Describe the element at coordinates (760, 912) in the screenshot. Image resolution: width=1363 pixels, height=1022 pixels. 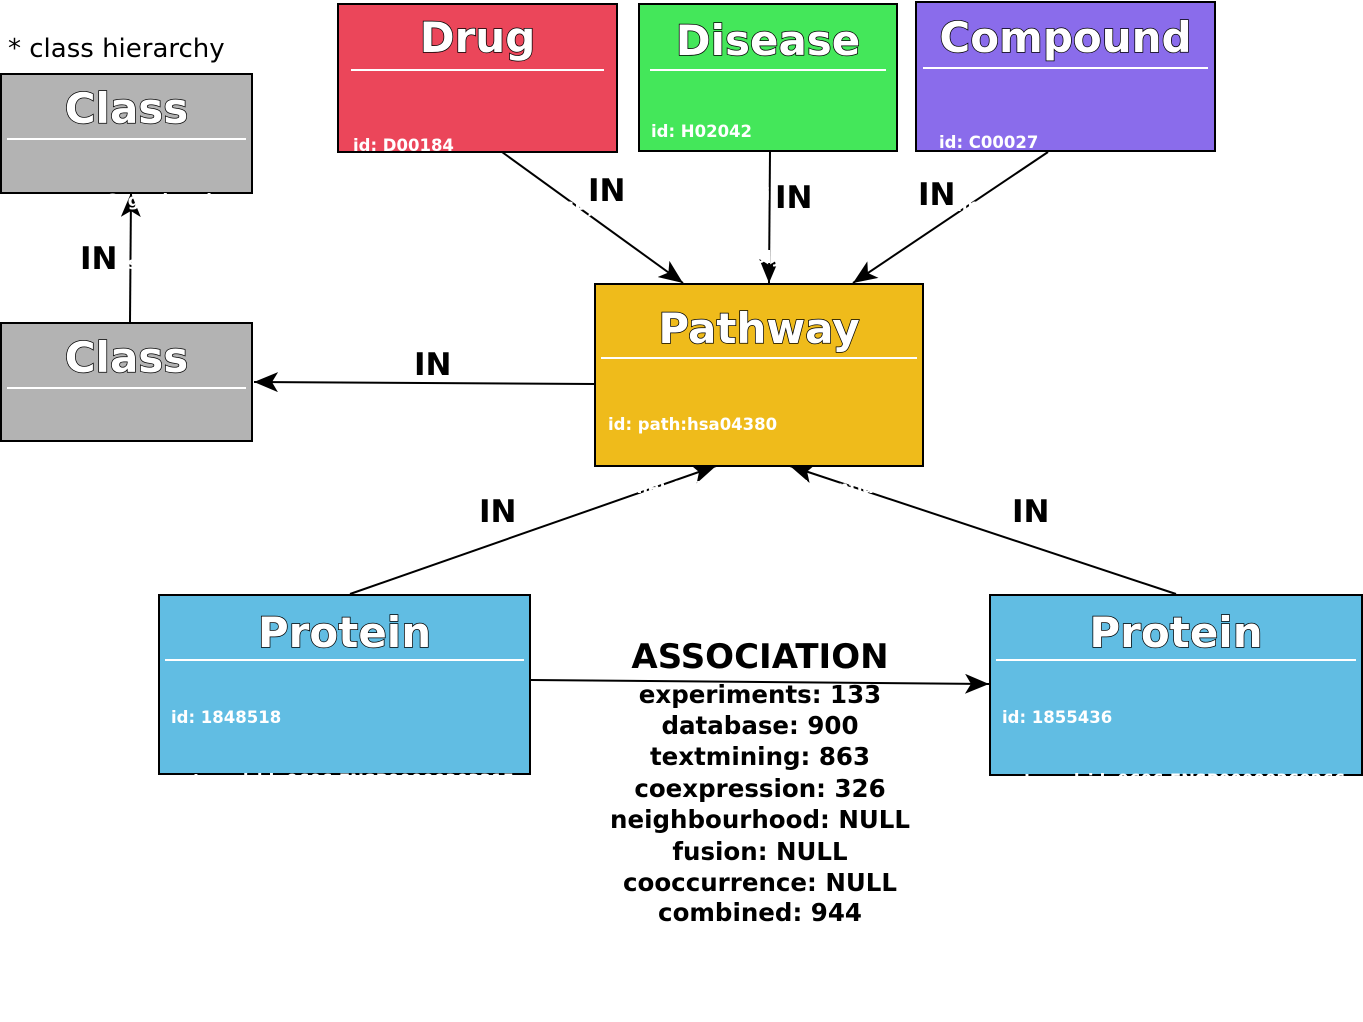
I see `association-attr: combined: 944` at that location.